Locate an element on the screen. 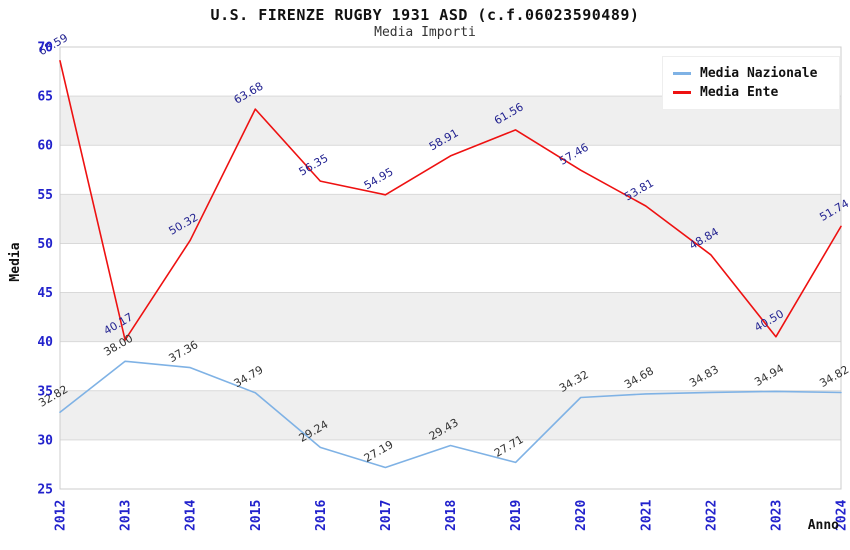 The width and height of the screenshot is (850, 550). x-tick-label: 2024 is located at coordinates (842, 515).